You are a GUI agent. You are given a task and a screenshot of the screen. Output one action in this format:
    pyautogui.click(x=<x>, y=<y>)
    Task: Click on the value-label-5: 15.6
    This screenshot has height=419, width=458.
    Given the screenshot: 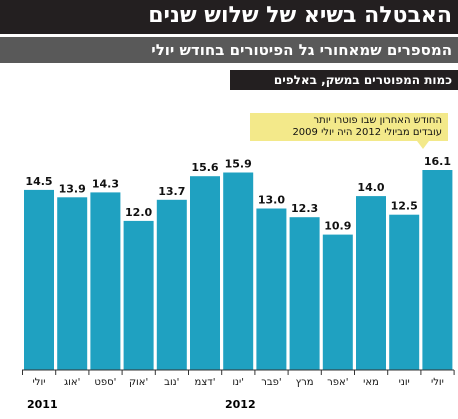 What is the action you would take?
    pyautogui.click(x=204, y=167)
    